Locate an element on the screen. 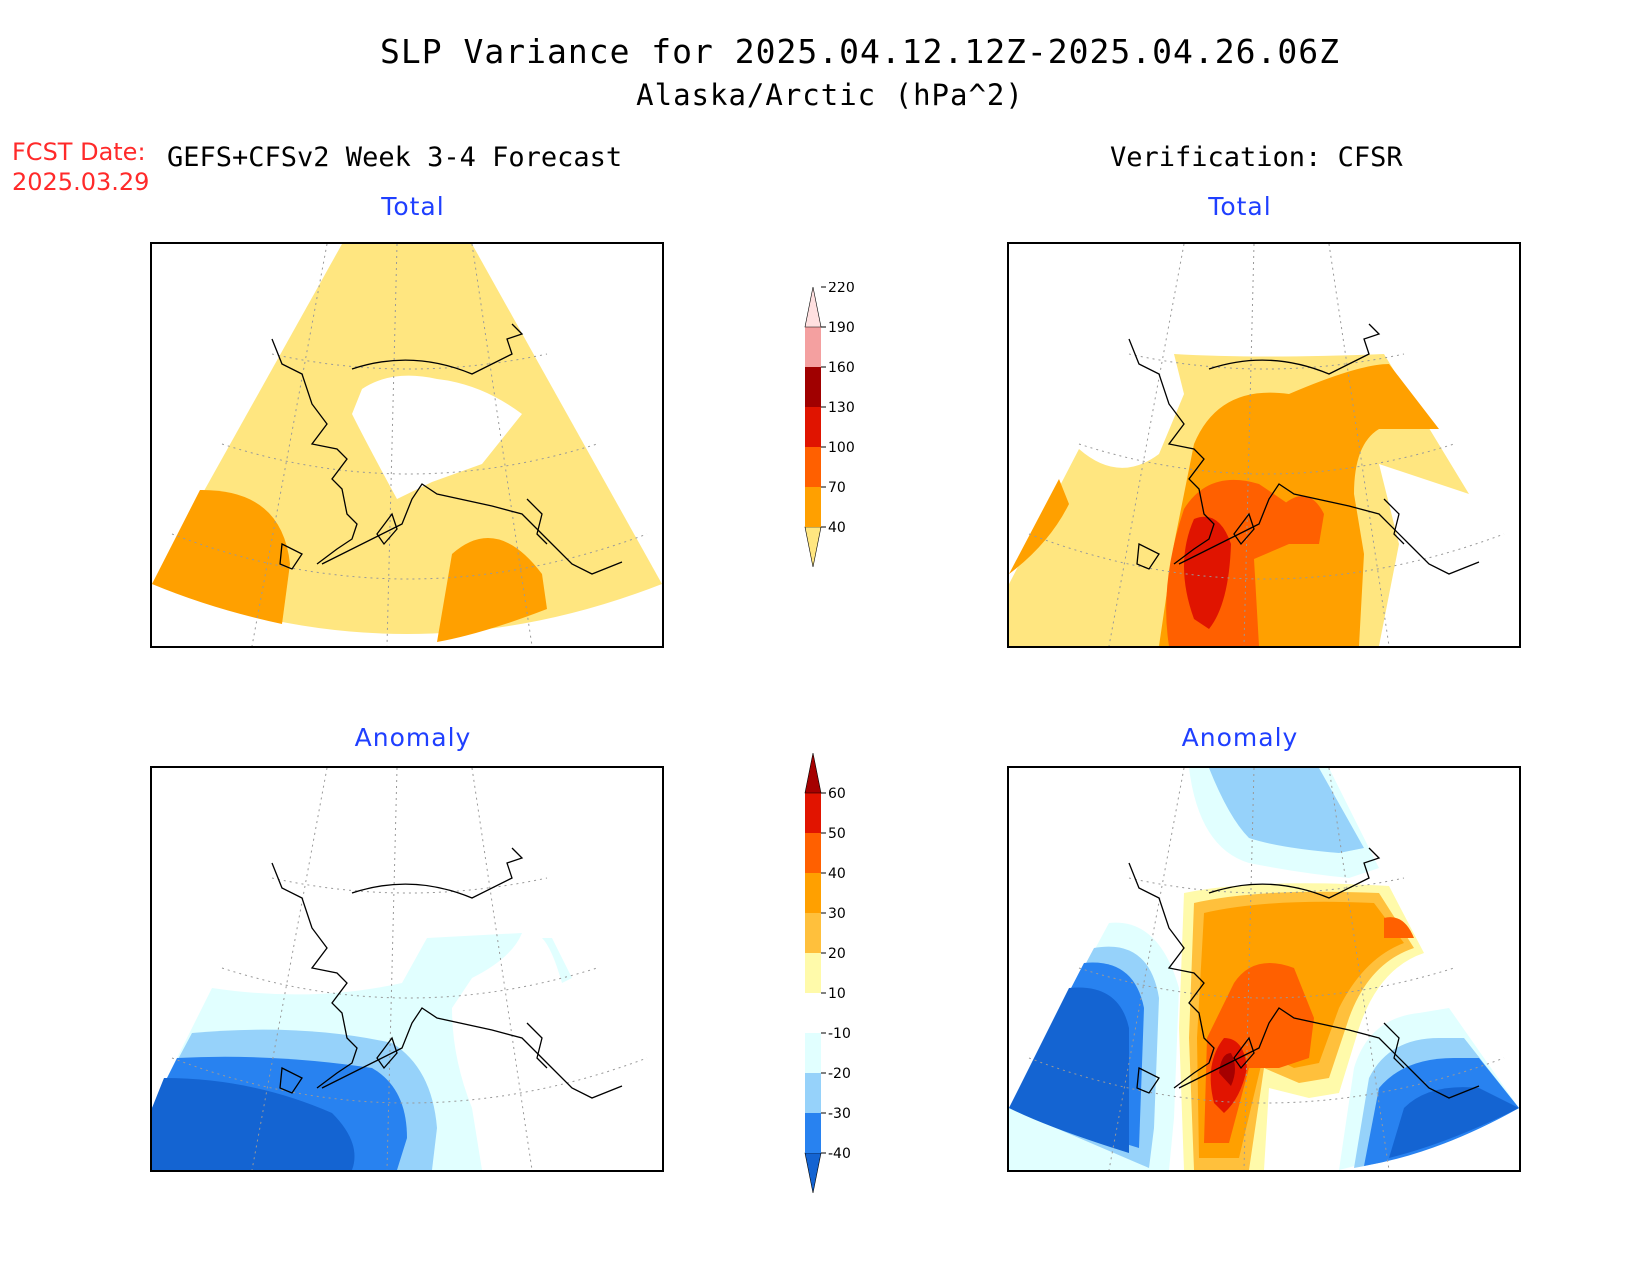 The height and width of the screenshot is (1275, 1650). total-colorbar-boxes is located at coordinates (813, 427).